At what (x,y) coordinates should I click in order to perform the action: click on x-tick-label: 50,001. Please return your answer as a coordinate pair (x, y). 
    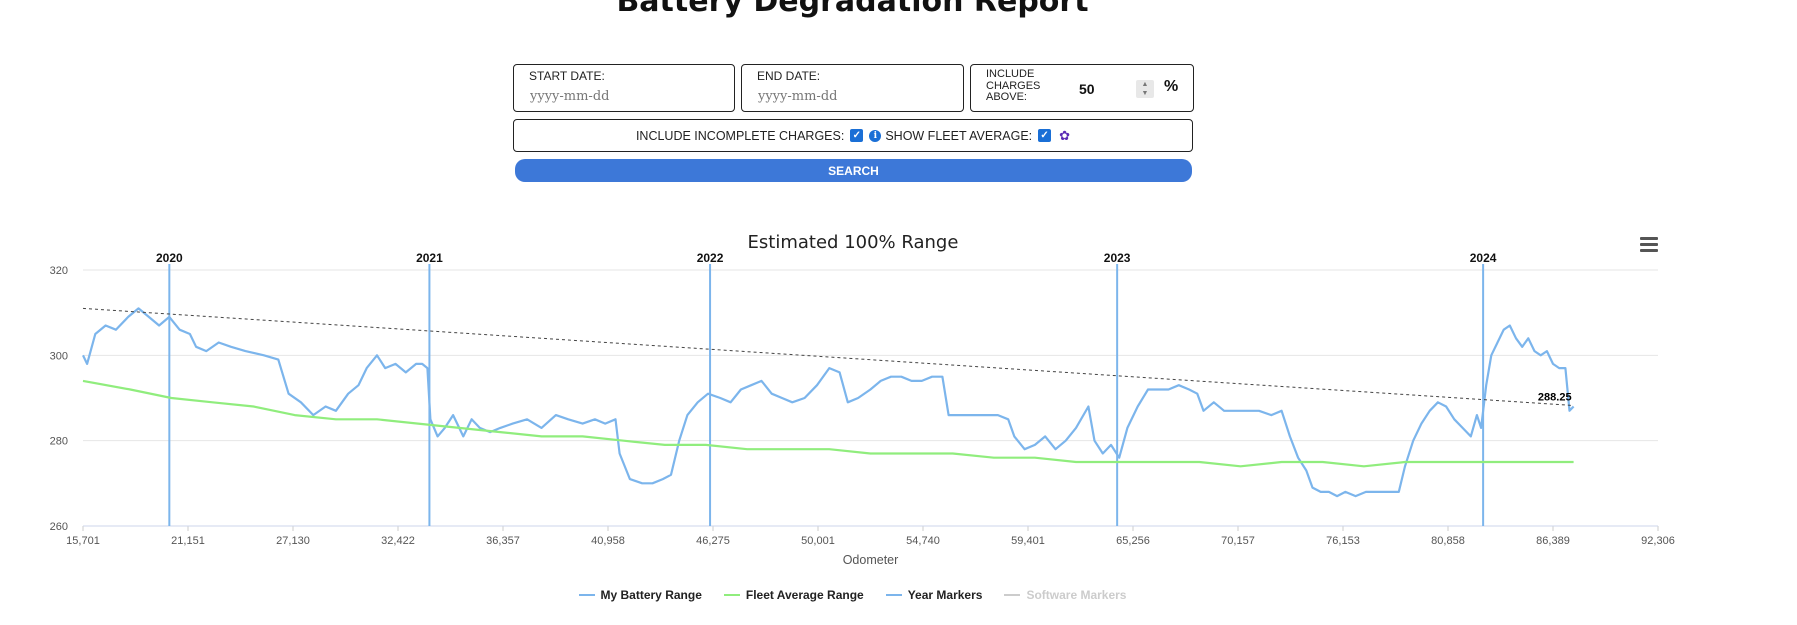
    Looking at the image, I should click on (818, 541).